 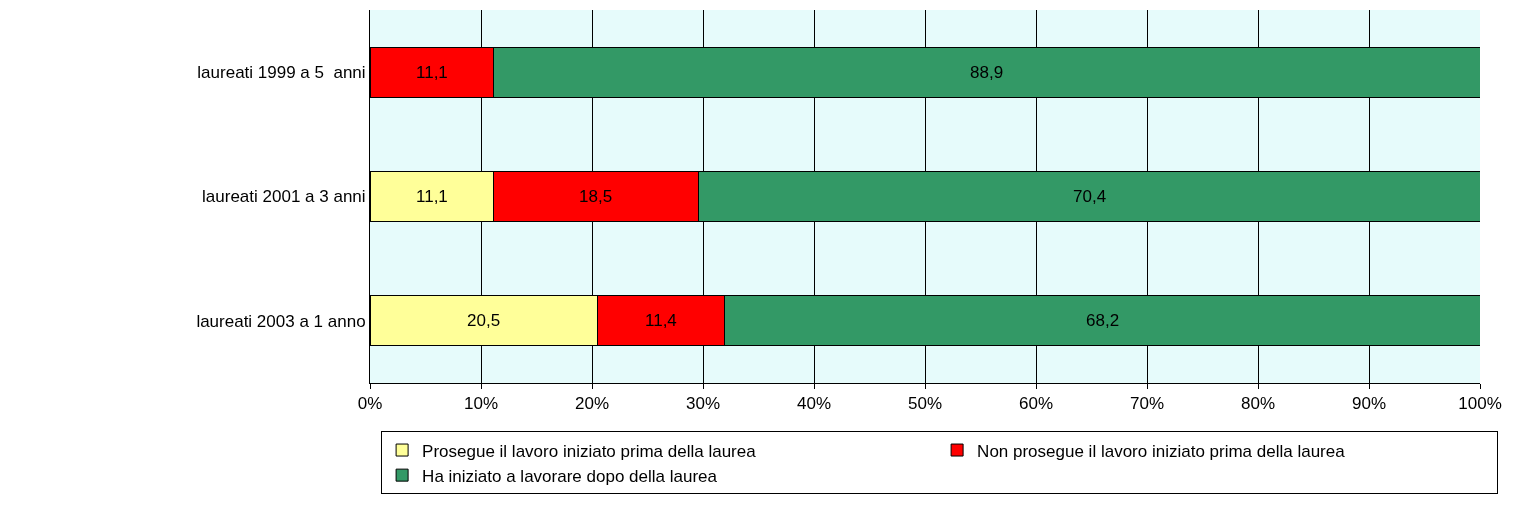 I want to click on legend-label: Non prosegue il lavoro iniziato prima della laurea, so click(x=1161, y=451).